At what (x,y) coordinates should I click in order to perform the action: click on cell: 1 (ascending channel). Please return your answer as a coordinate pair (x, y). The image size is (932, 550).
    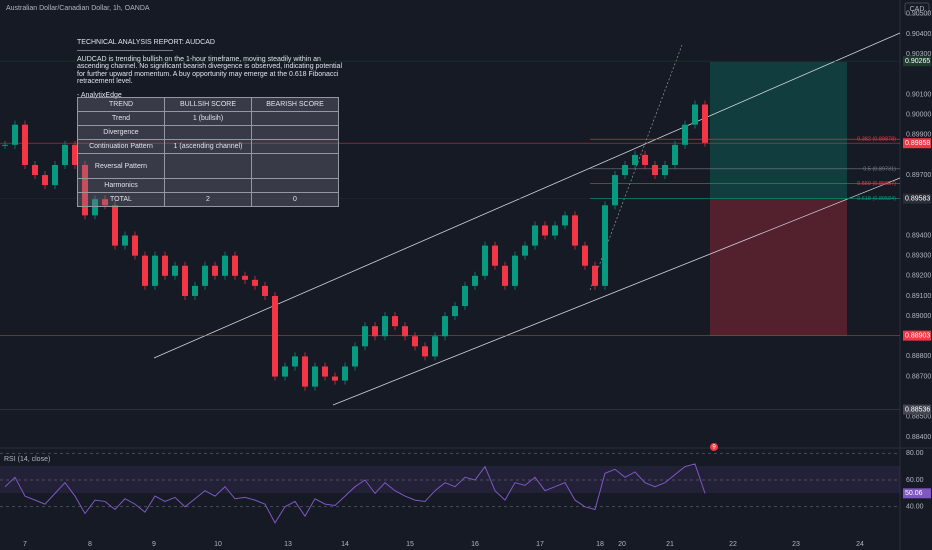
    Looking at the image, I should click on (208, 146).